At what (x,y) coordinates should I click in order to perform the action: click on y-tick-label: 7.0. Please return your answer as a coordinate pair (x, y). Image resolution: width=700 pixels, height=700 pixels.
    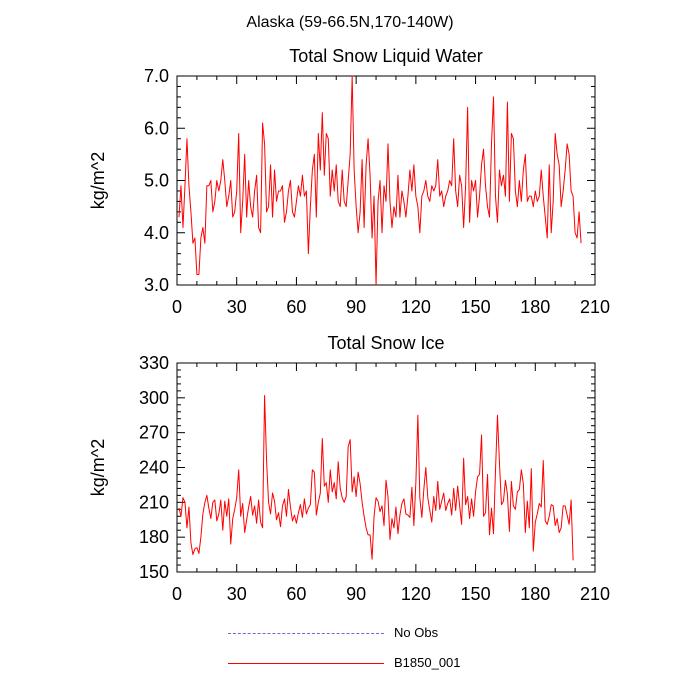
    Looking at the image, I should click on (156, 76).